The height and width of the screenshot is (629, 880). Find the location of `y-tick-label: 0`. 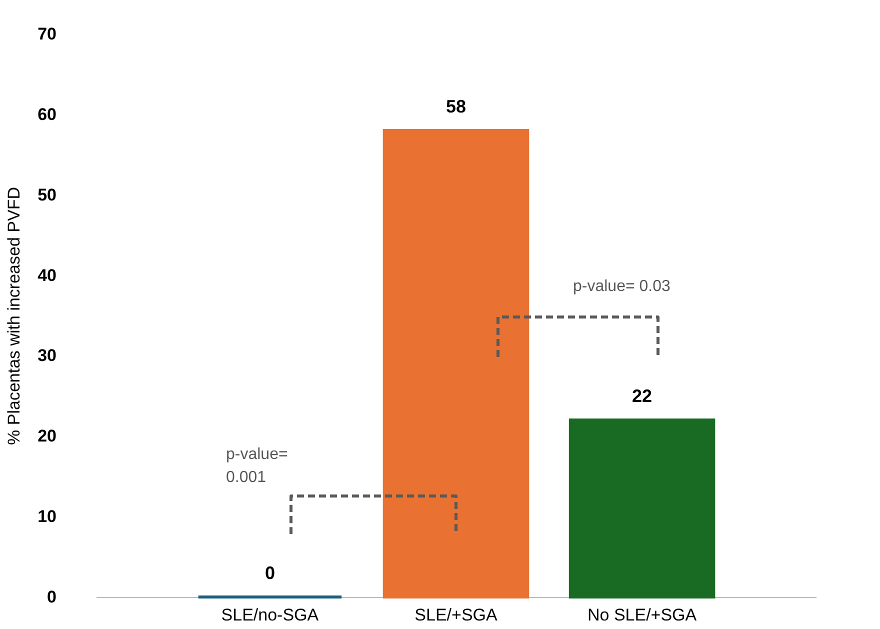

y-tick-label: 0 is located at coordinates (51, 597).